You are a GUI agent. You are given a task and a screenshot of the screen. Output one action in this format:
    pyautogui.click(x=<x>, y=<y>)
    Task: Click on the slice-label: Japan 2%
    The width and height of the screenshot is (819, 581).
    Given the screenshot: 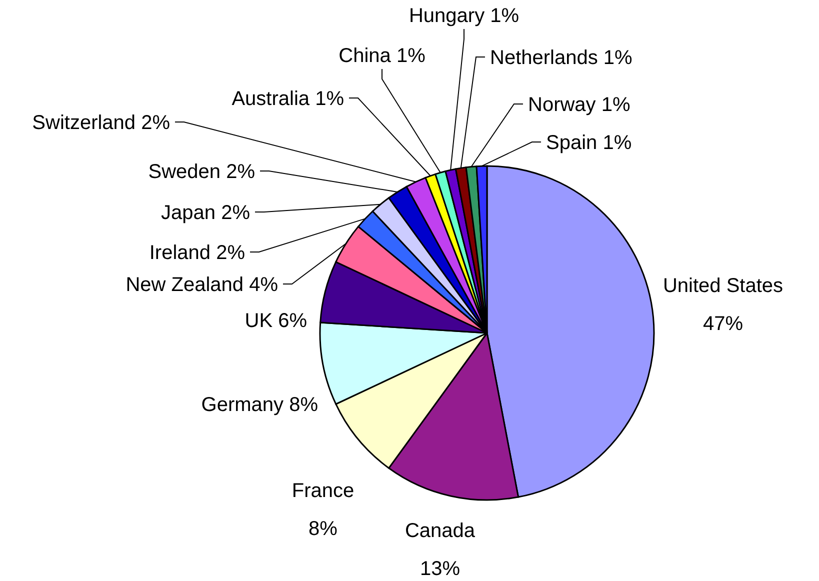 What is the action you would take?
    pyautogui.click(x=205, y=213)
    